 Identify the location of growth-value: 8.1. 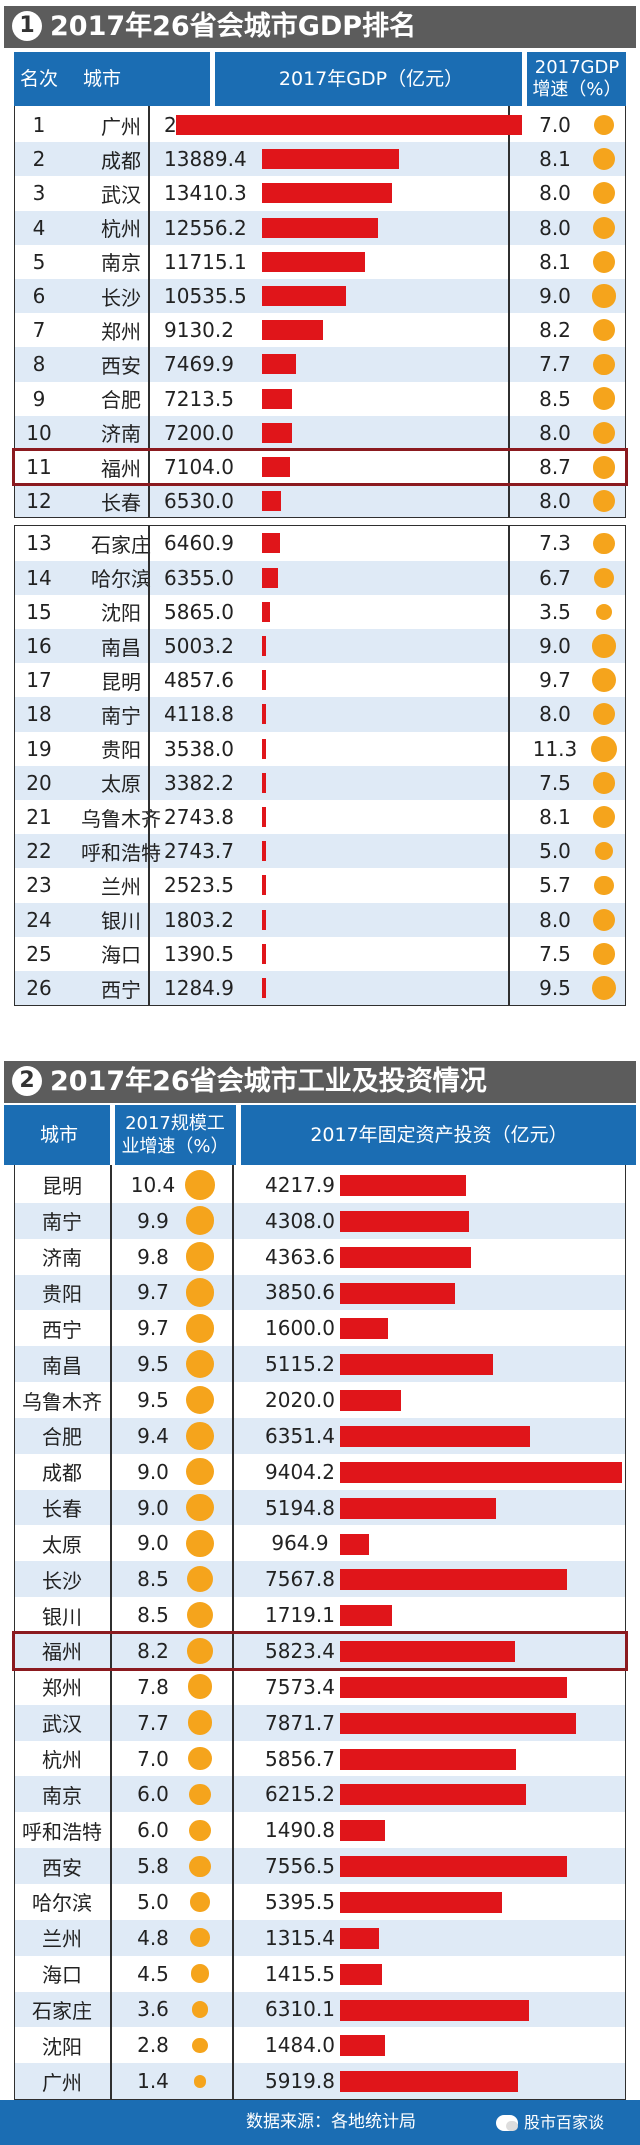
(555, 159).